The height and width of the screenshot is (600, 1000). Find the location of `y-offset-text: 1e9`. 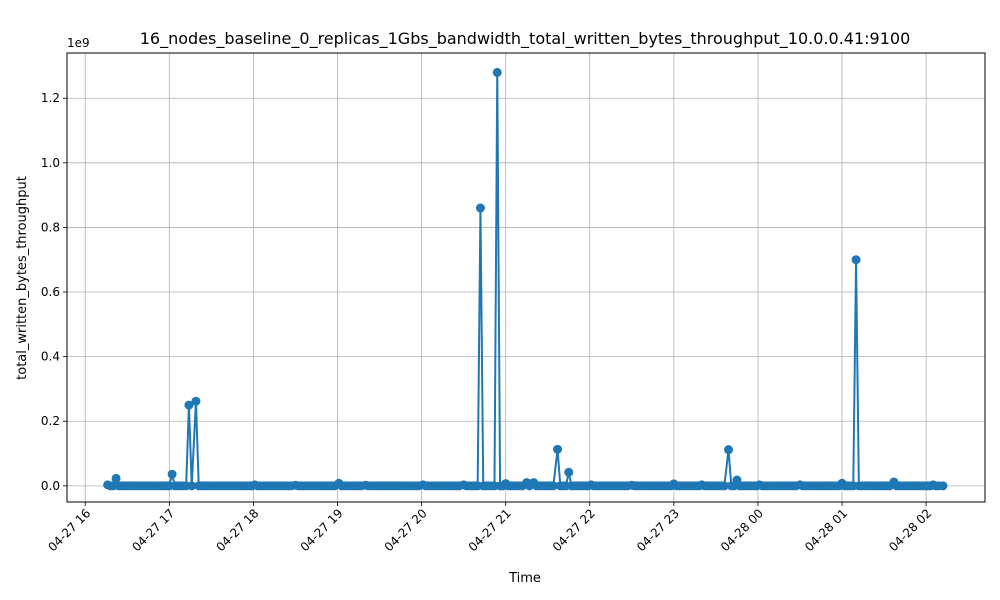

y-offset-text: 1e9 is located at coordinates (78, 43).